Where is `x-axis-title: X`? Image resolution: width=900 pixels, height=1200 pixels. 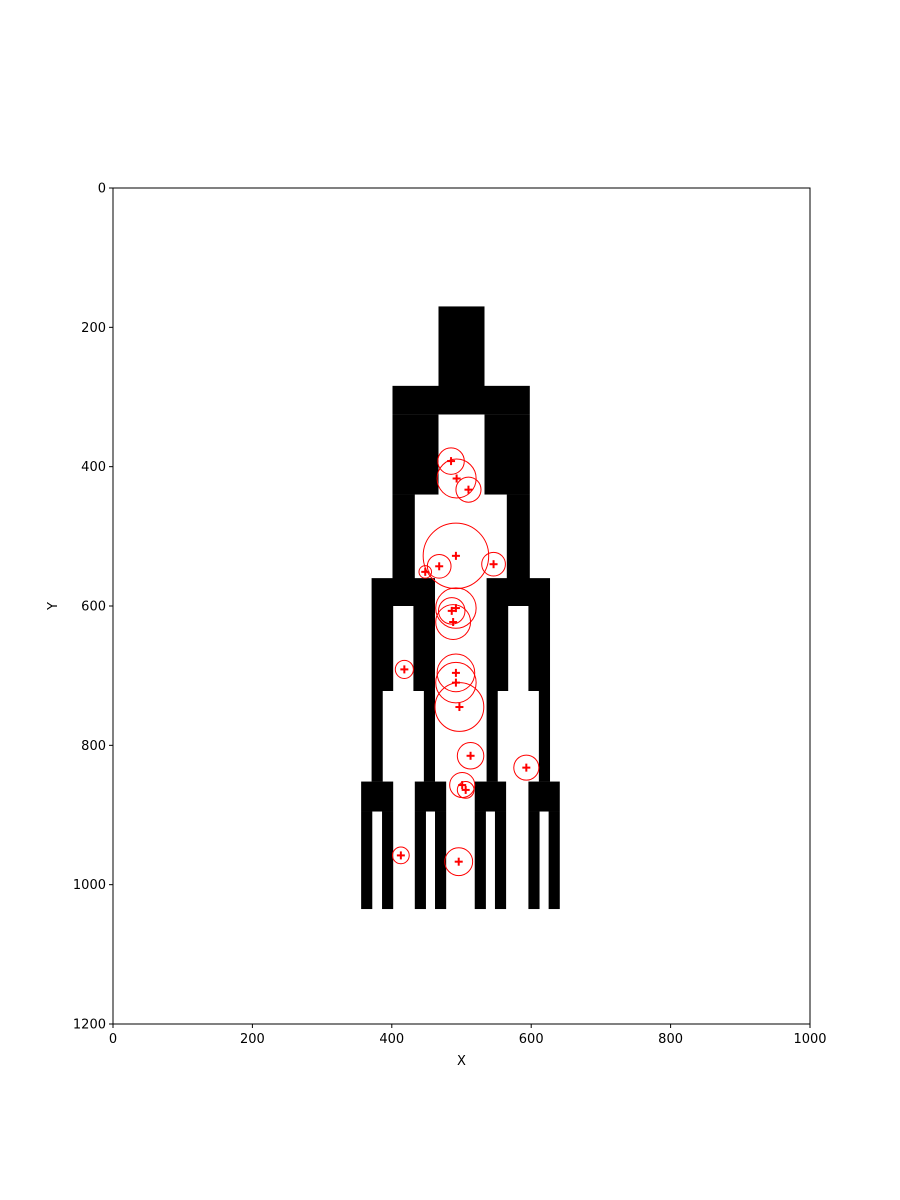
x-axis-title: X is located at coordinates (461, 1061).